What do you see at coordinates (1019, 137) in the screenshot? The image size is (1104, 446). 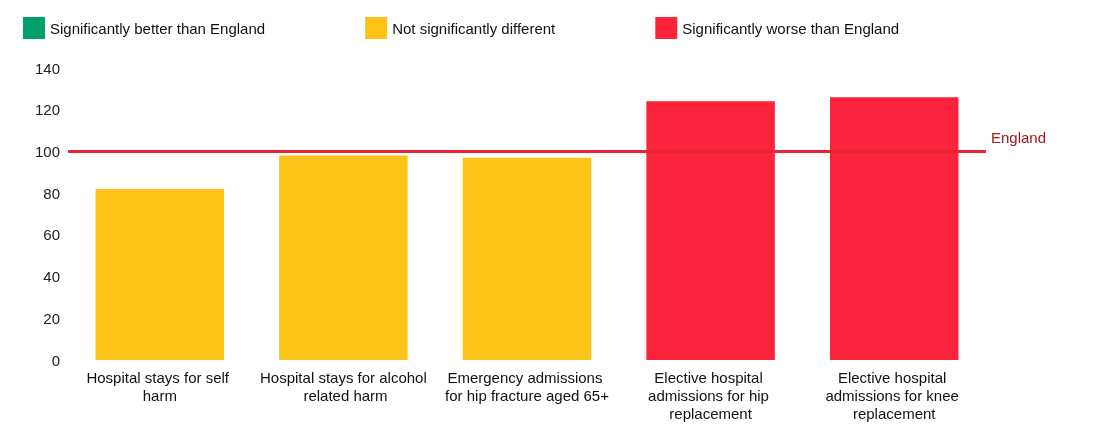 I see `ref-line-label: England` at bounding box center [1019, 137].